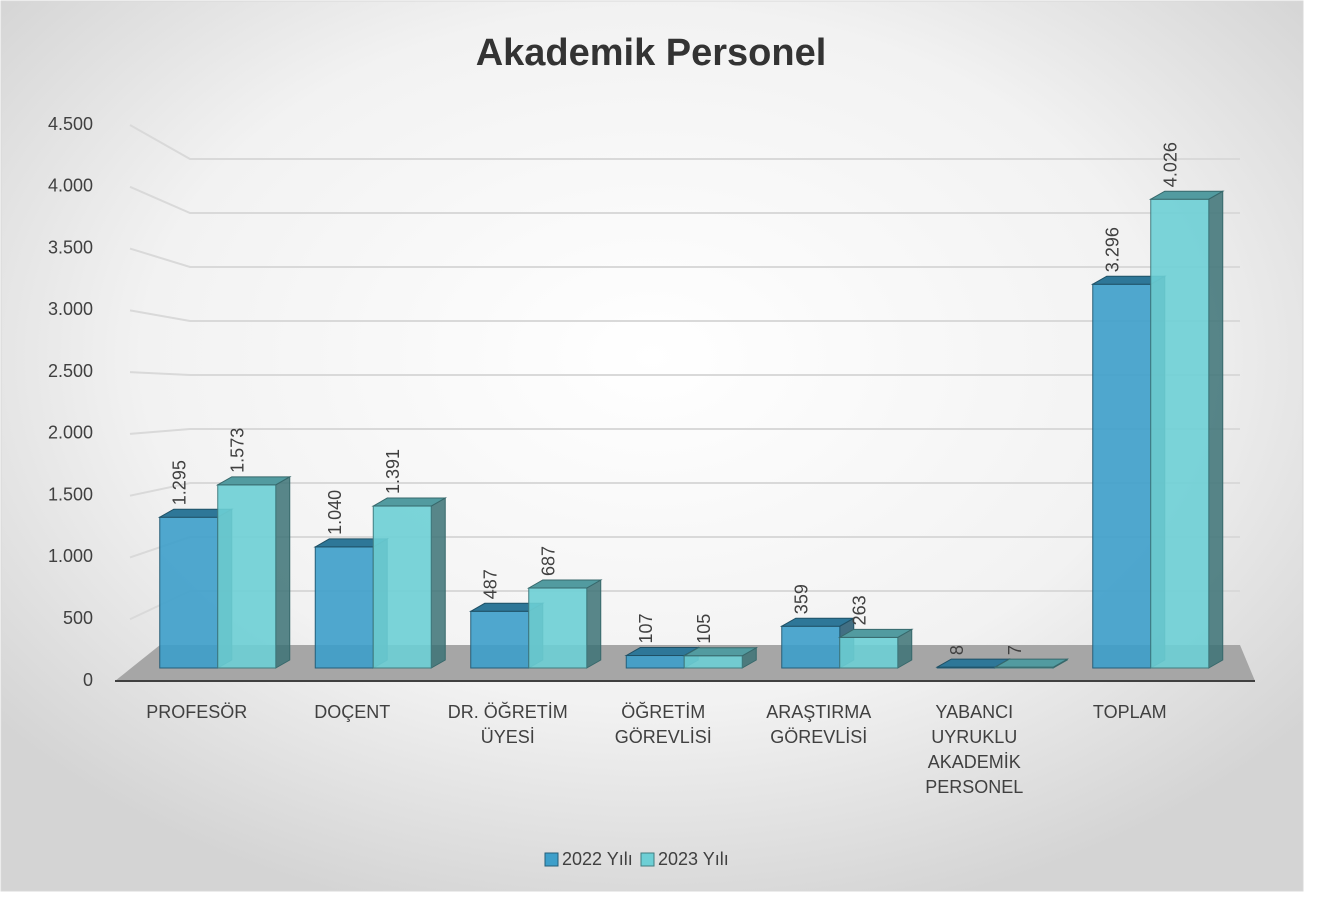 This screenshot has height=899, width=1318. What do you see at coordinates (508, 711) in the screenshot?
I see `x-tick-label: DR. ÖĞRETİM` at bounding box center [508, 711].